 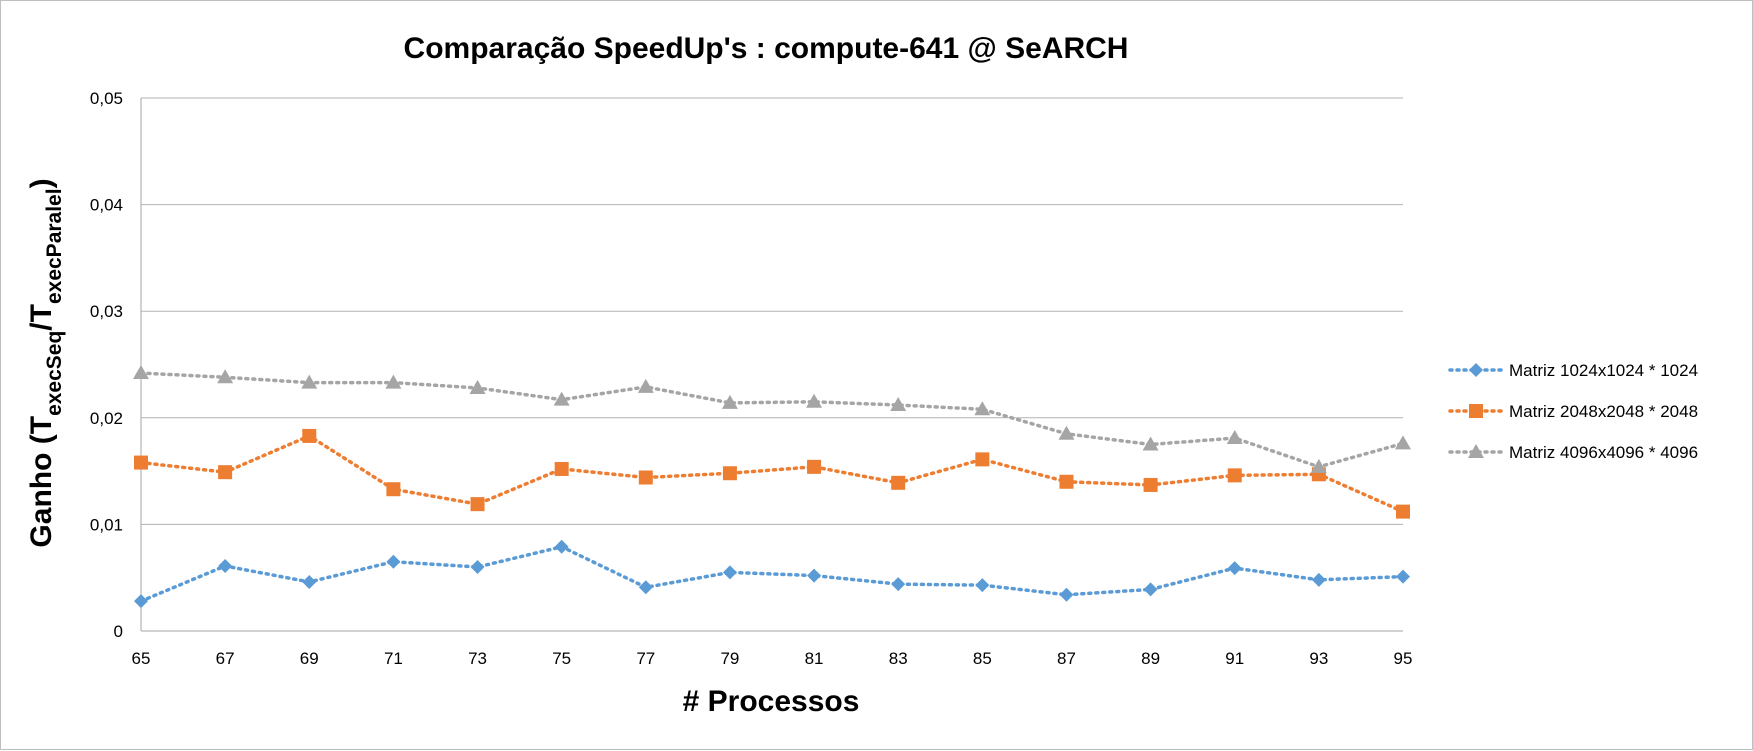 I want to click on x-tick-label: 87, so click(x=1066, y=658).